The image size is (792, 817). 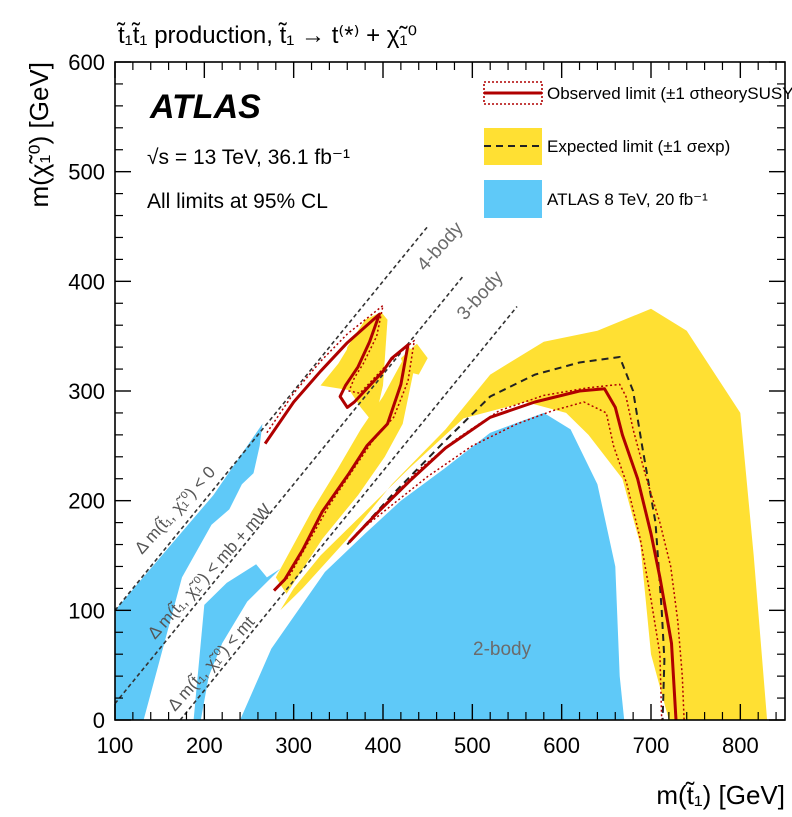 What do you see at coordinates (472, 745) in the screenshot?
I see `x-tick-label: 500` at bounding box center [472, 745].